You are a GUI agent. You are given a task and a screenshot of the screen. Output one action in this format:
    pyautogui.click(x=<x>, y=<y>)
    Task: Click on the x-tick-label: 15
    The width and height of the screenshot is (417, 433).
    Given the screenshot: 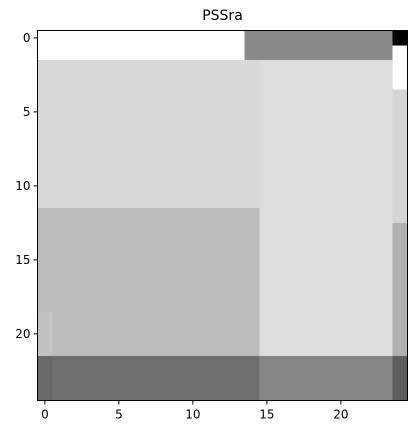 What is the action you would take?
    pyautogui.click(x=266, y=415)
    